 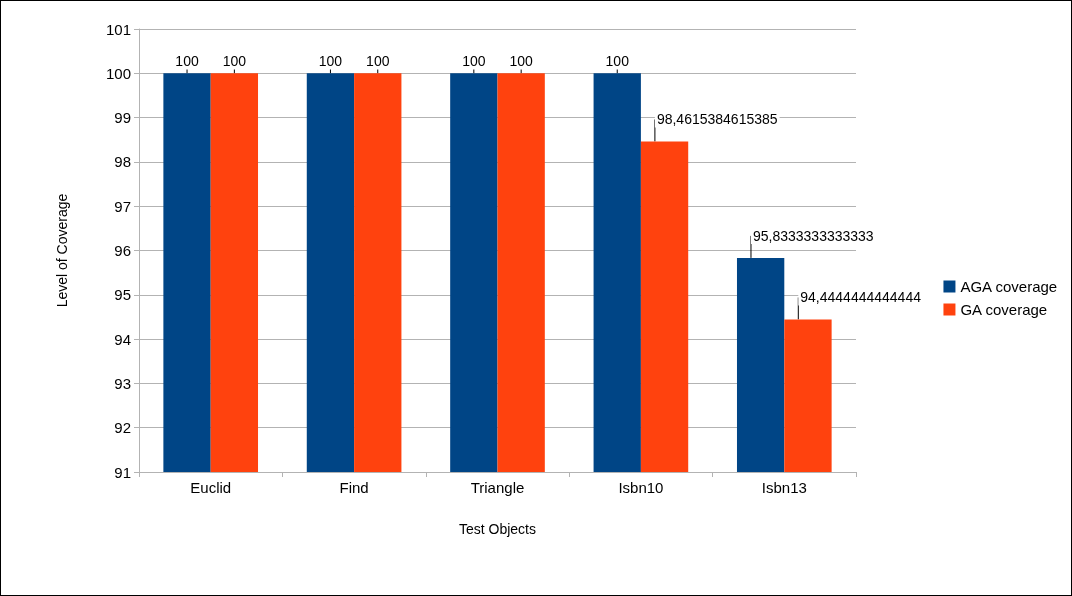 What do you see at coordinates (354, 487) in the screenshot?
I see `x-tick-label: Find` at bounding box center [354, 487].